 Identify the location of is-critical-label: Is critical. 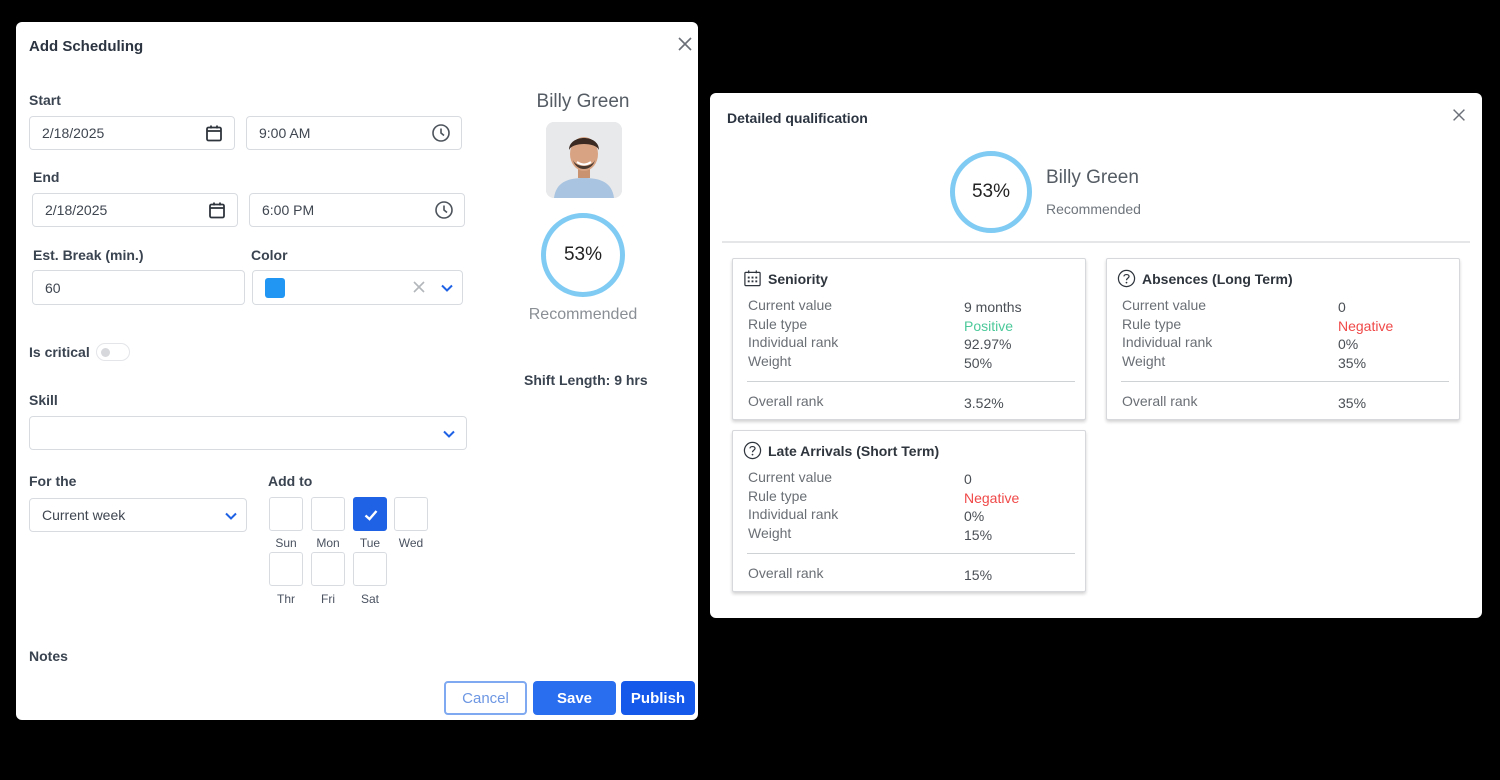
(59, 352).